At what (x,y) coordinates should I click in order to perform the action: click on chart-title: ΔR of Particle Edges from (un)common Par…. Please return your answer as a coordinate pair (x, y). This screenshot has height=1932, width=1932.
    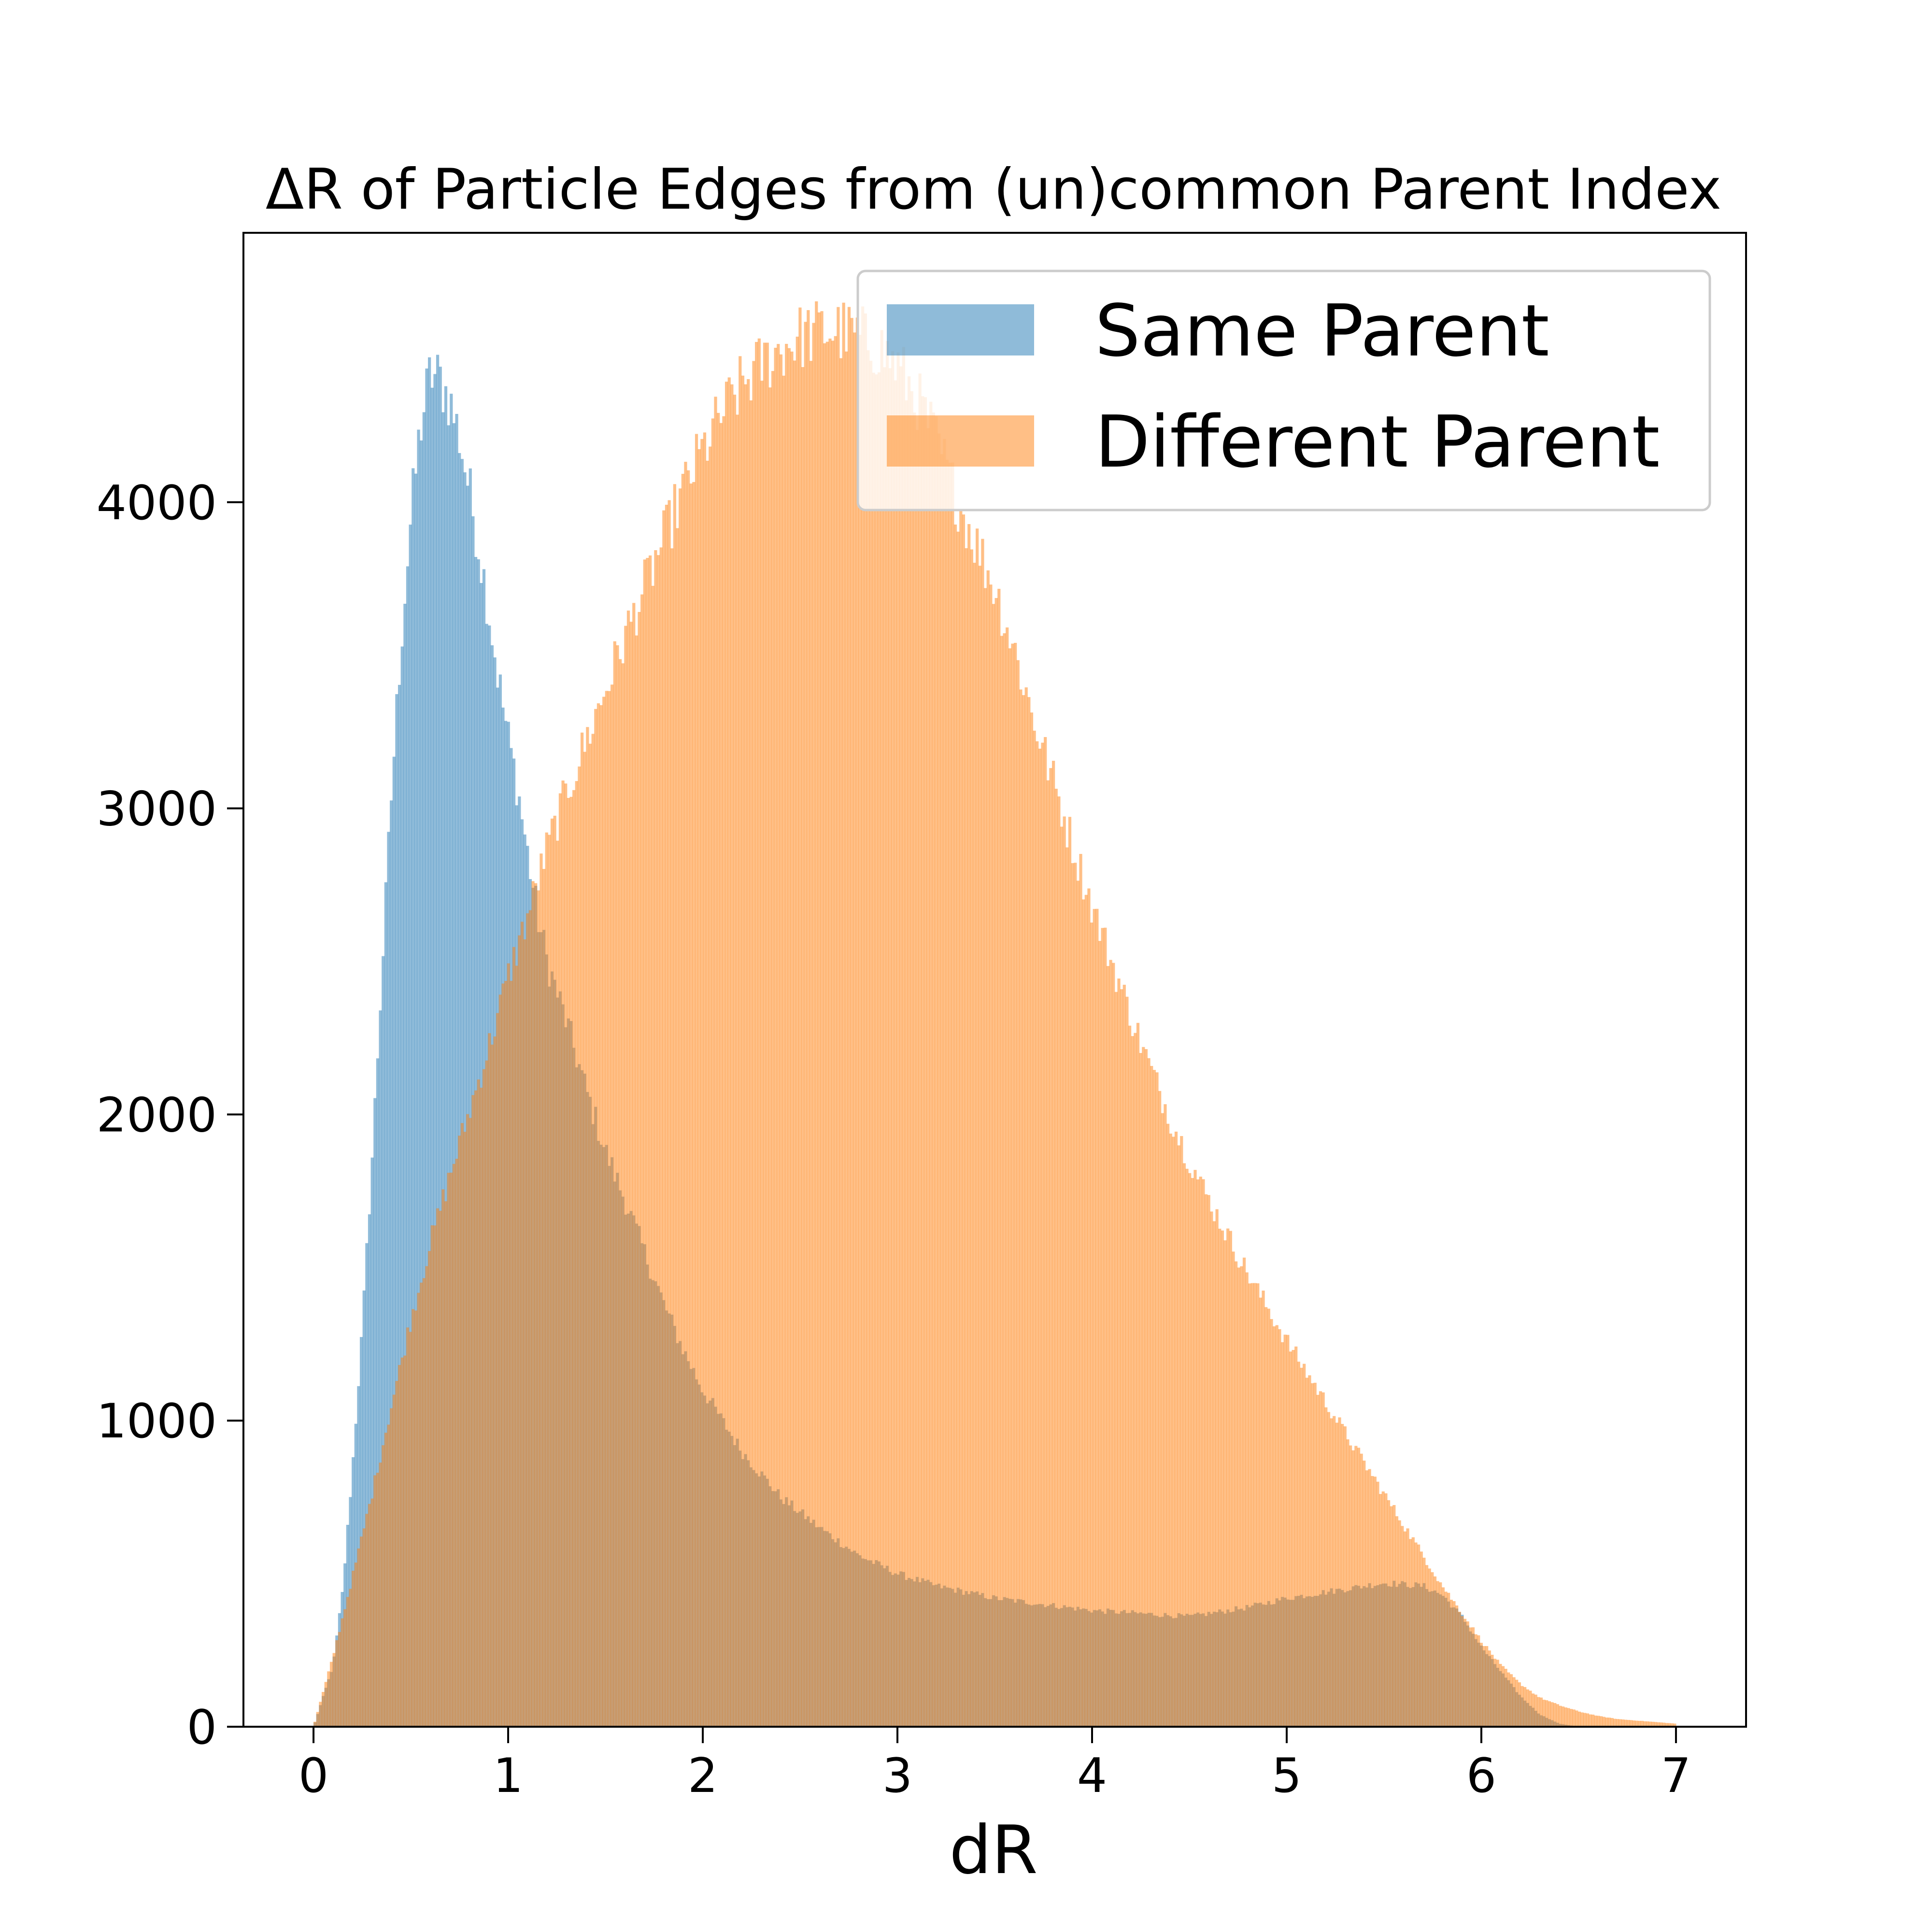
    Looking at the image, I should click on (993, 189).